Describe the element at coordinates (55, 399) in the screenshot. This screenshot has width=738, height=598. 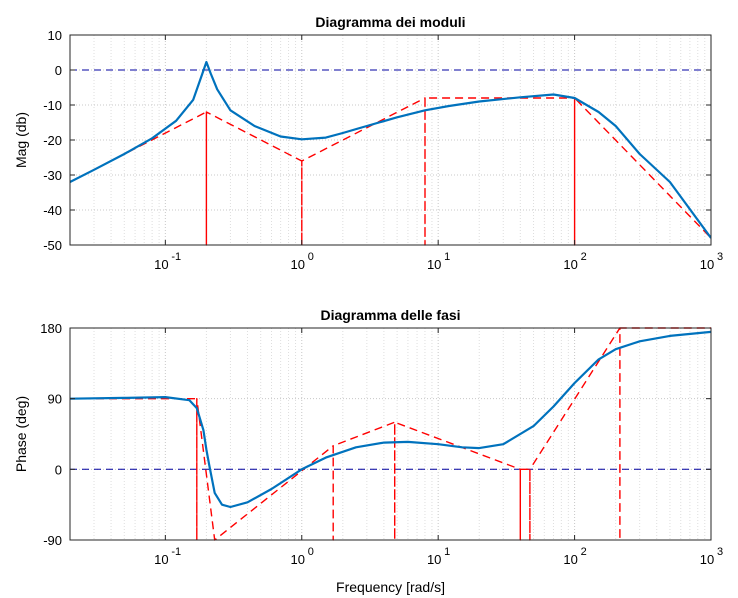
I see `phase-y-tick-label: 90` at that location.